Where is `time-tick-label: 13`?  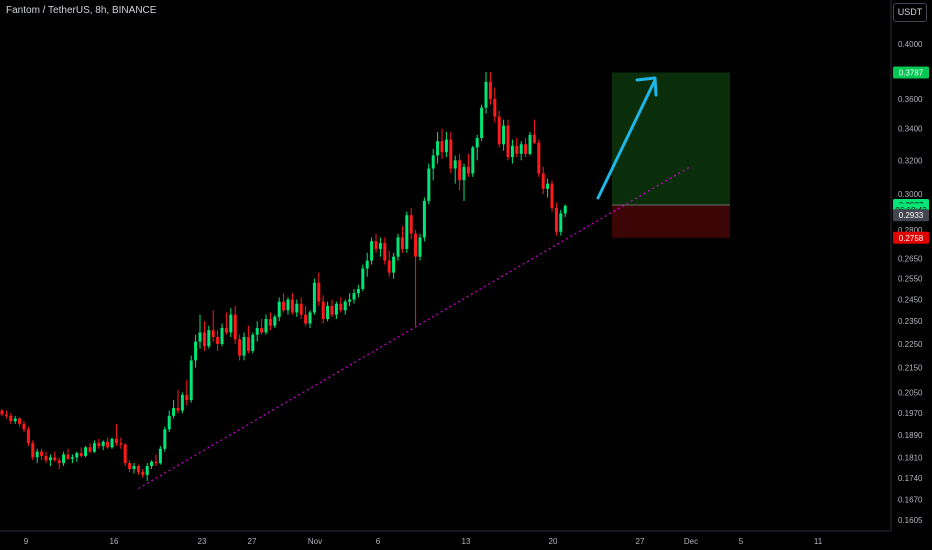 time-tick-label: 13 is located at coordinates (466, 541).